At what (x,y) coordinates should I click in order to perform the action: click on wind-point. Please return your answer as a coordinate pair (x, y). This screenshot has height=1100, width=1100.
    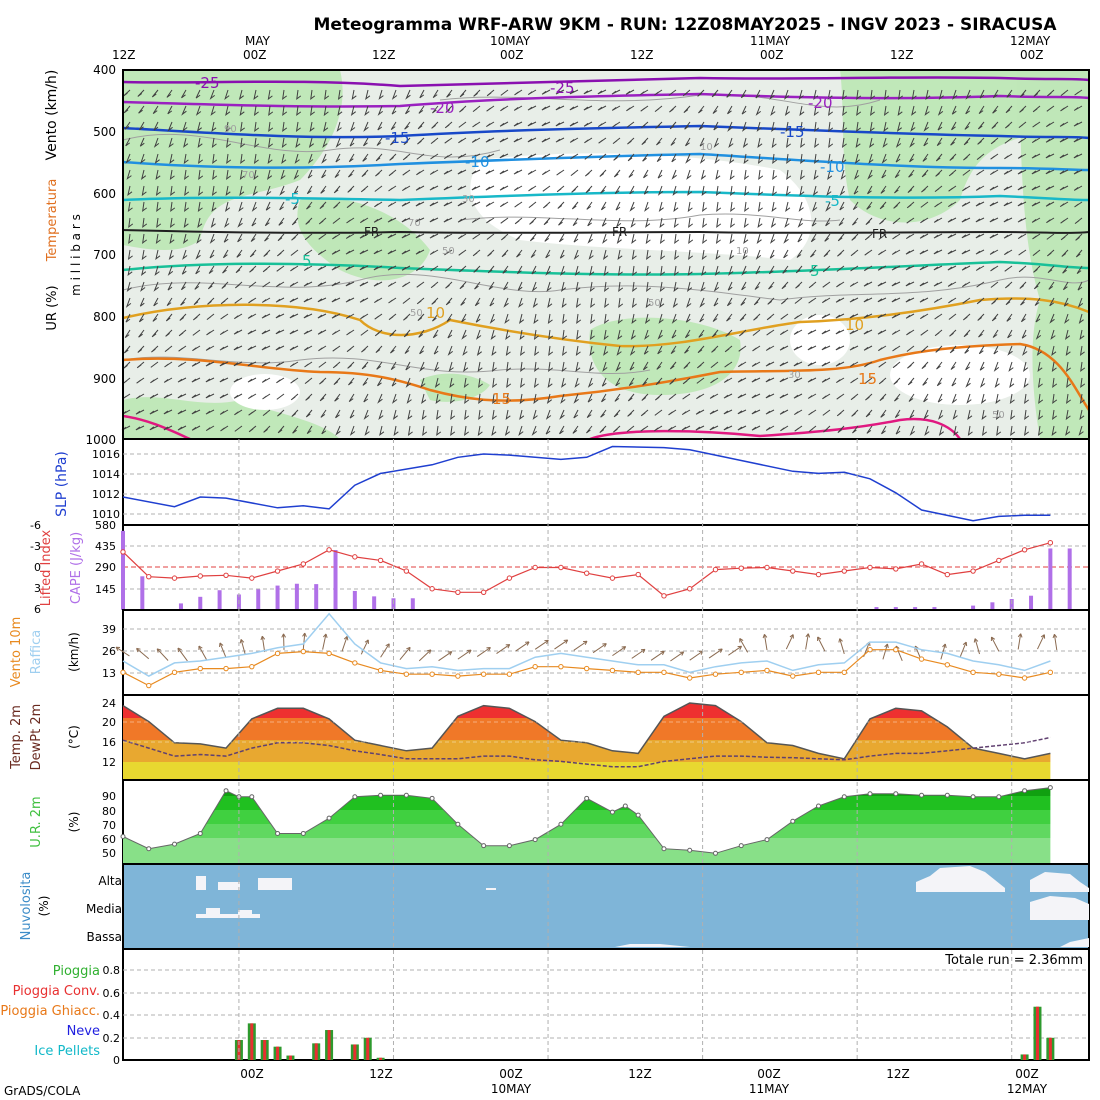
    Looking at the image, I should click on (252, 666).